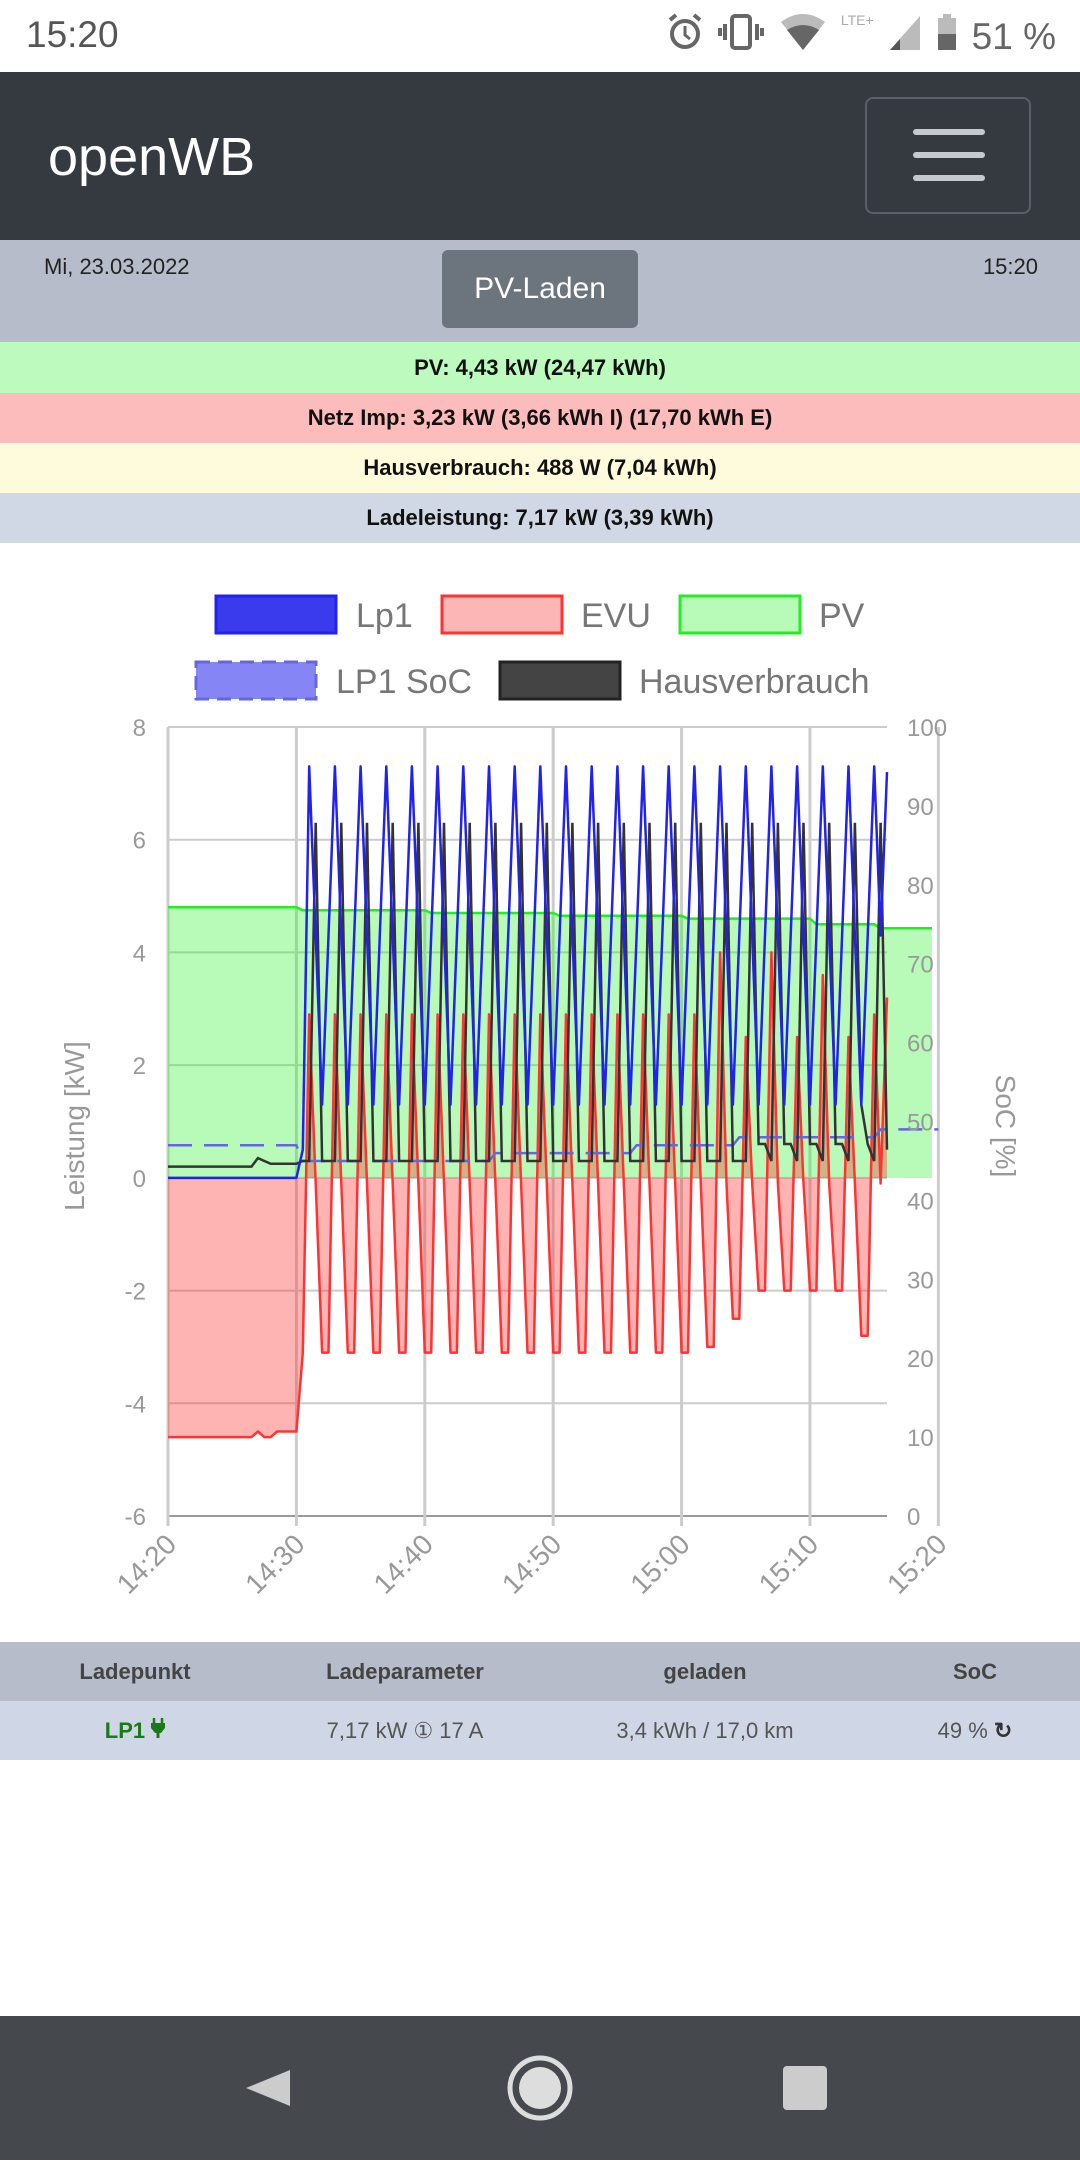 Image resolution: width=1080 pixels, height=2165 pixels. What do you see at coordinates (384, 616) in the screenshot?
I see `legend-label: Lp1` at bounding box center [384, 616].